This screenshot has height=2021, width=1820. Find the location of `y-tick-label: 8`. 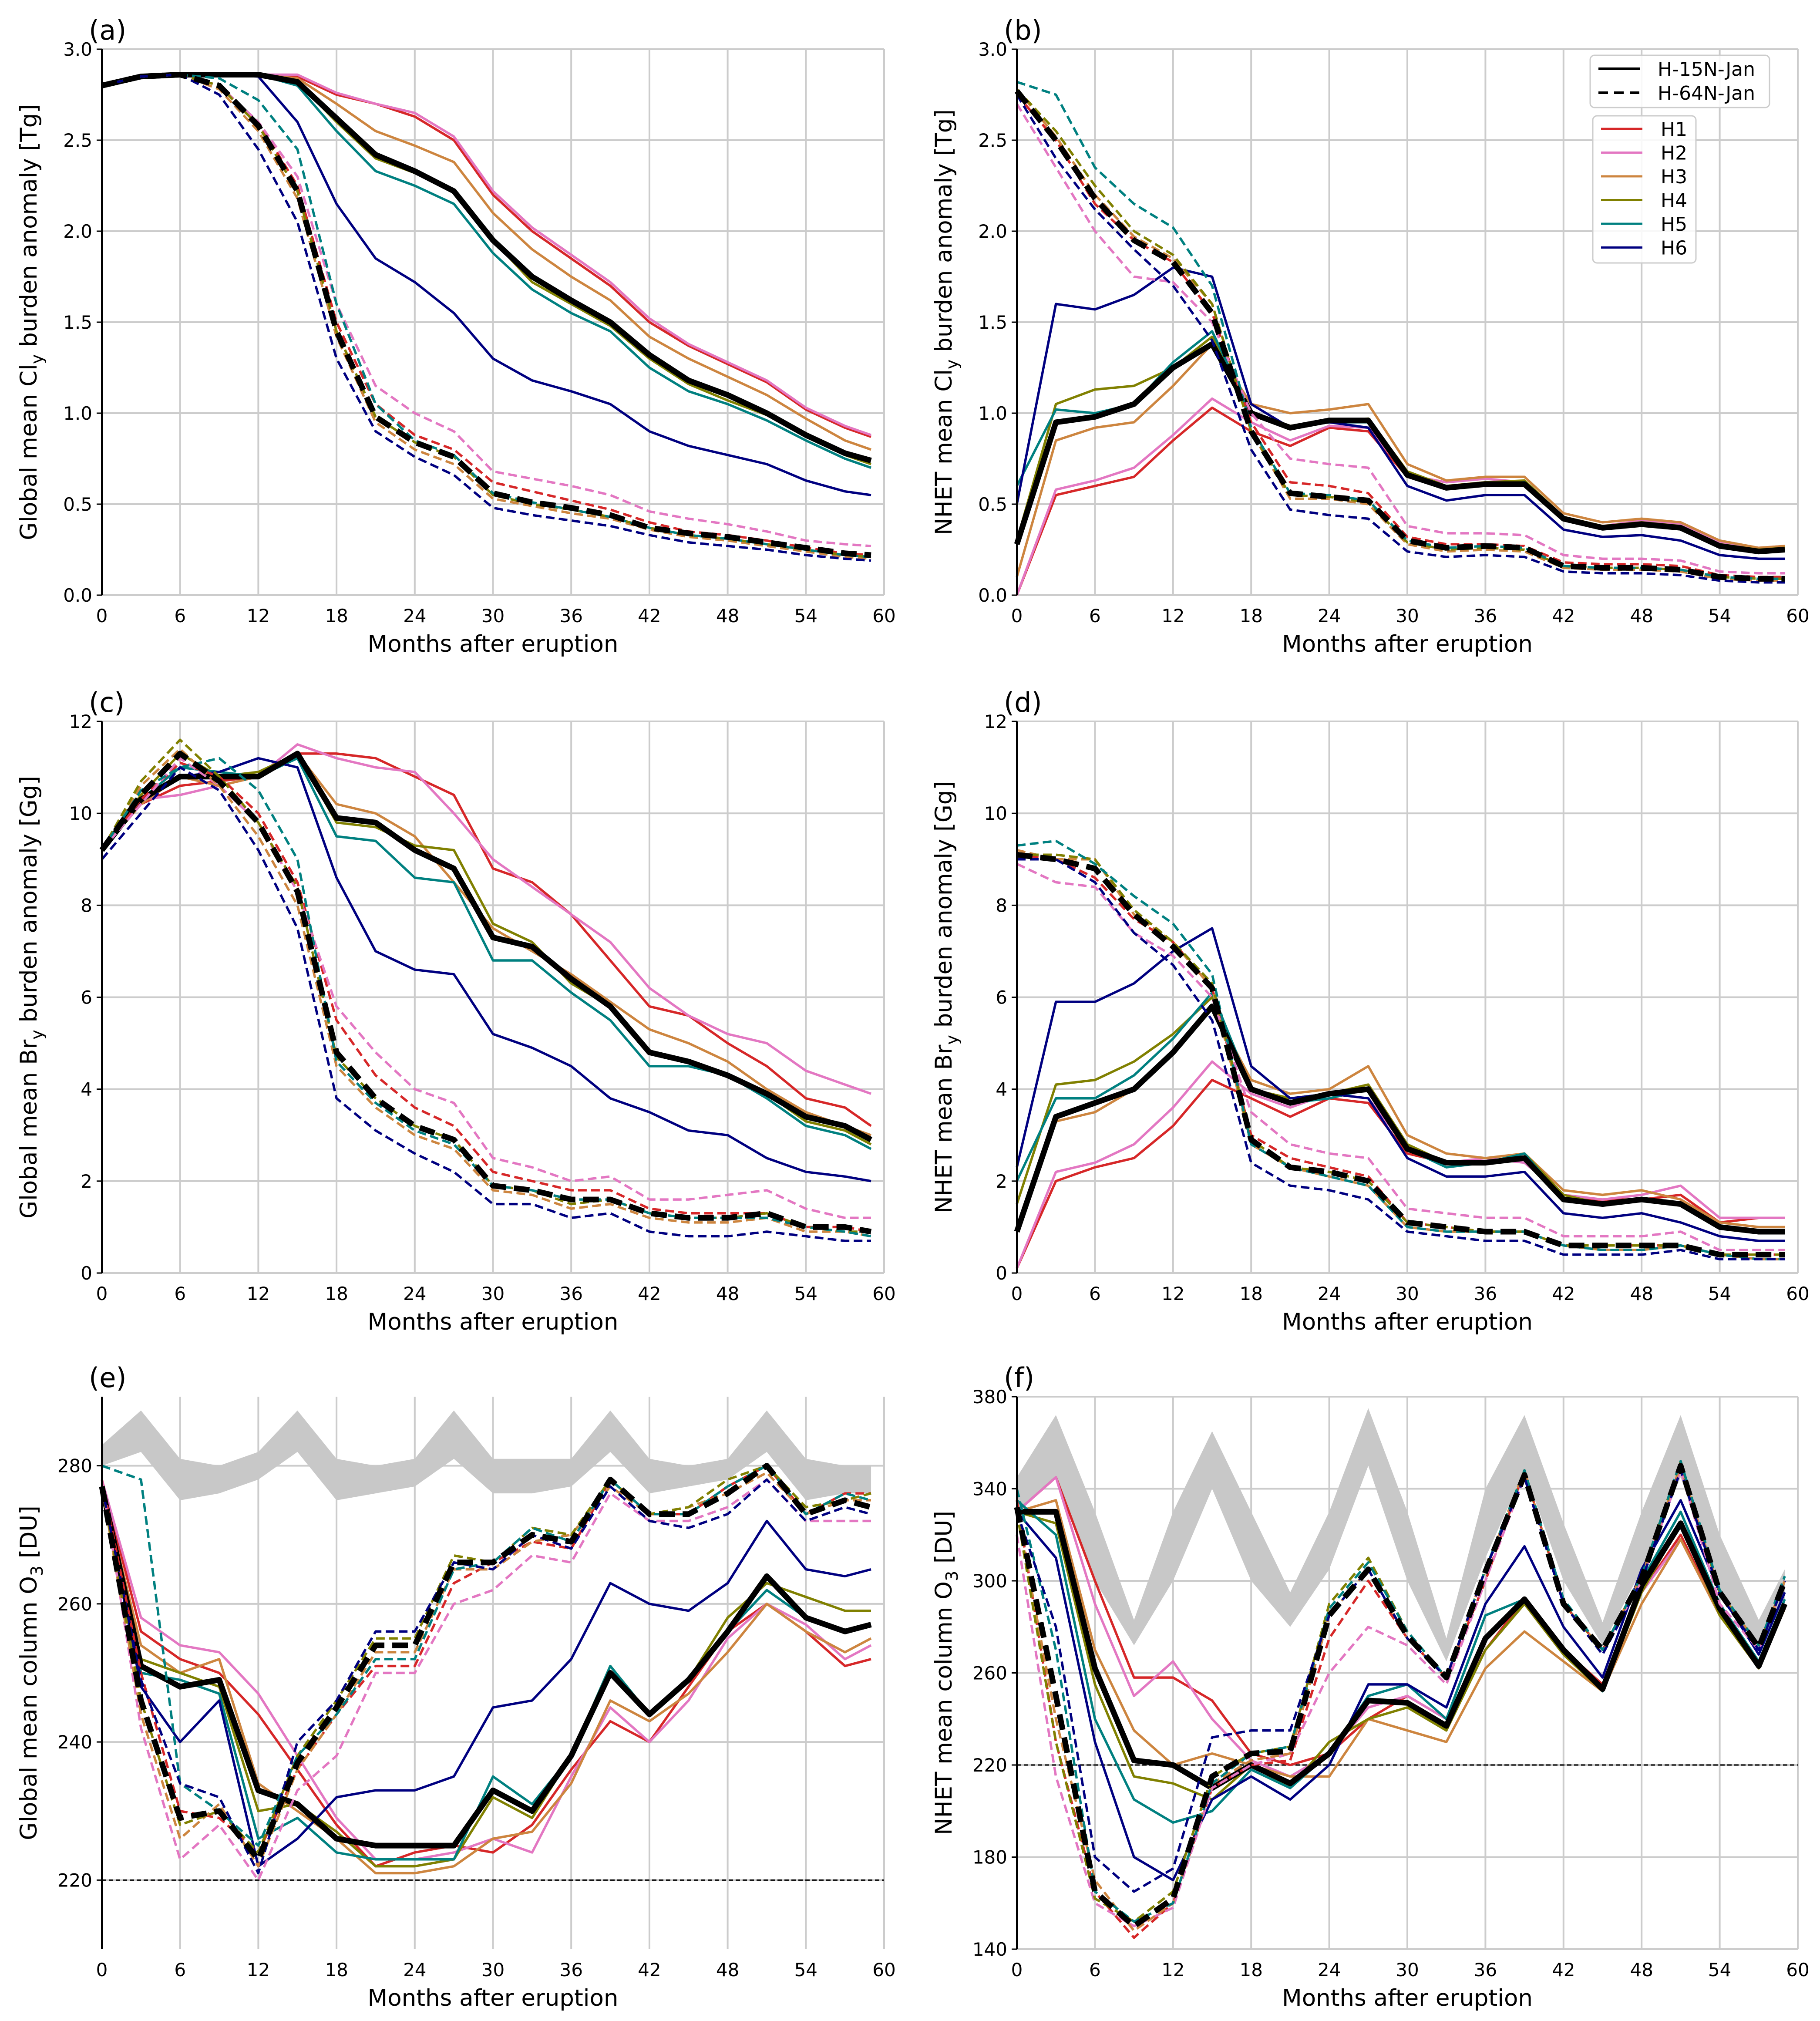

y-tick-label: 8 is located at coordinates (86, 906).